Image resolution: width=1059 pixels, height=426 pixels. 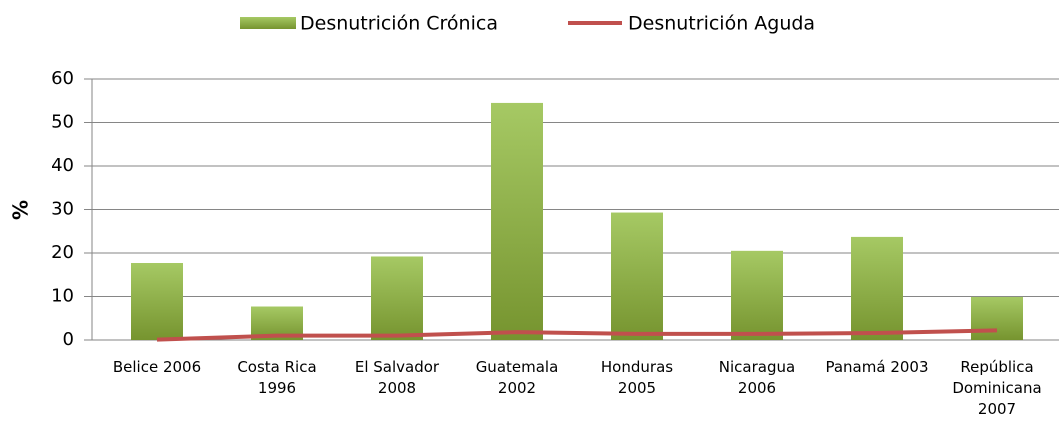 I want to click on x-tick-label: Guatemala 2002, so click(x=517, y=377).